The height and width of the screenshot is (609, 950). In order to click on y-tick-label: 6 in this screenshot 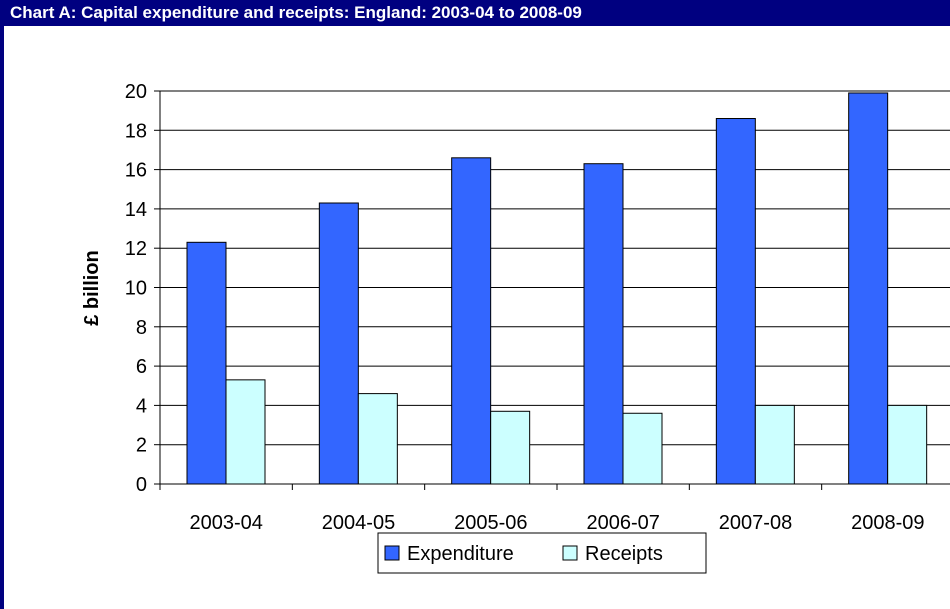, I will do `click(141, 367)`.